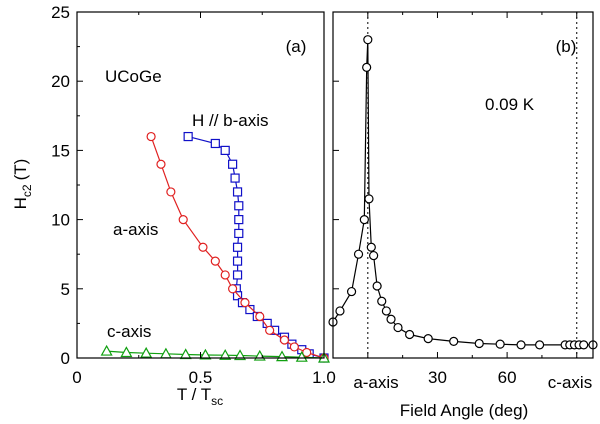  What do you see at coordinates (194, 394) in the screenshot?
I see `x-axis-label-a-main: T / T` at bounding box center [194, 394].